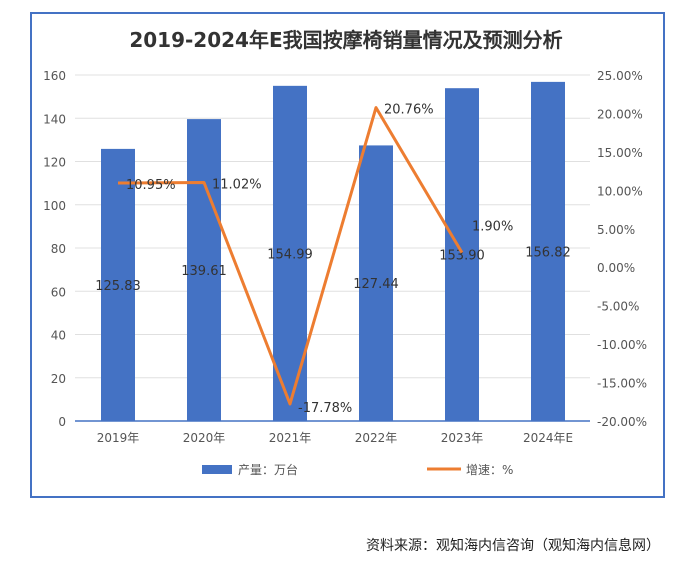 The height and width of the screenshot is (563, 682). Describe the element at coordinates (548, 438) in the screenshot. I see `x-tick-label: 2024年E` at that location.